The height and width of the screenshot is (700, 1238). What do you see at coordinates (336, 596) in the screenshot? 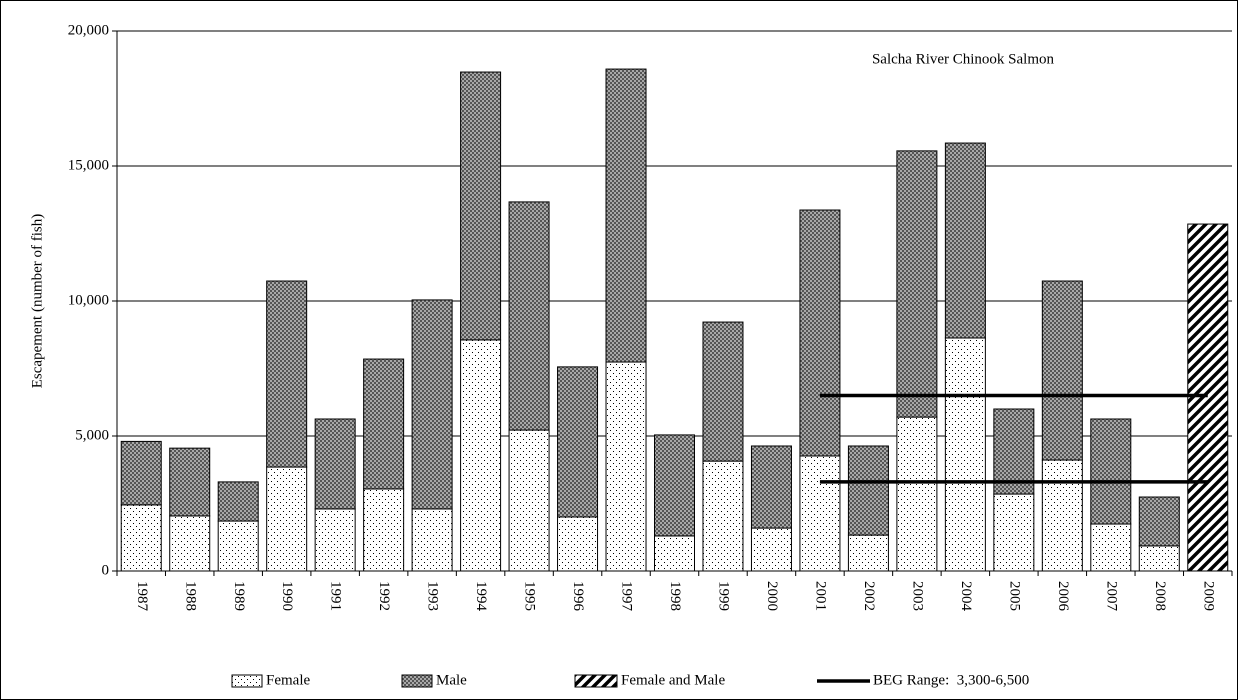
I see `x-tick-label: 1991` at bounding box center [336, 596].